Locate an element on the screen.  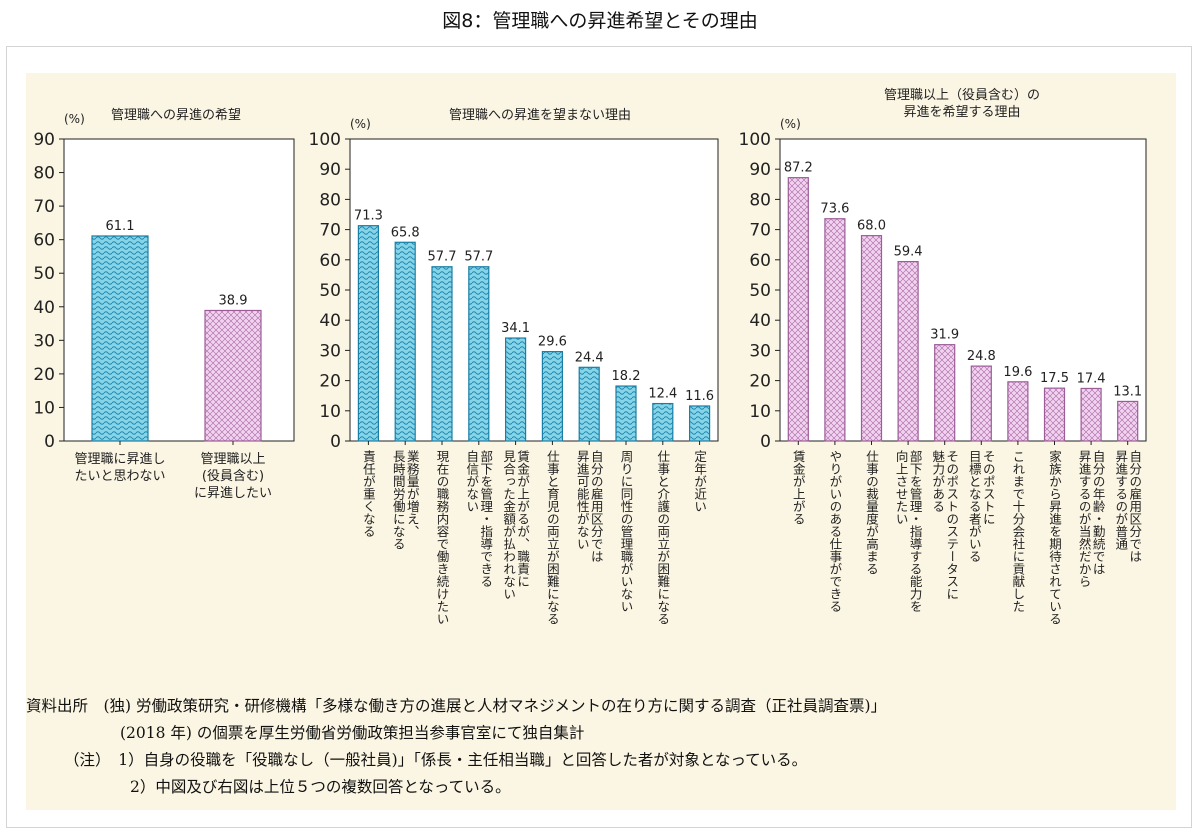
category-label: 見合った金額が払われない is located at coordinates (508, 525).